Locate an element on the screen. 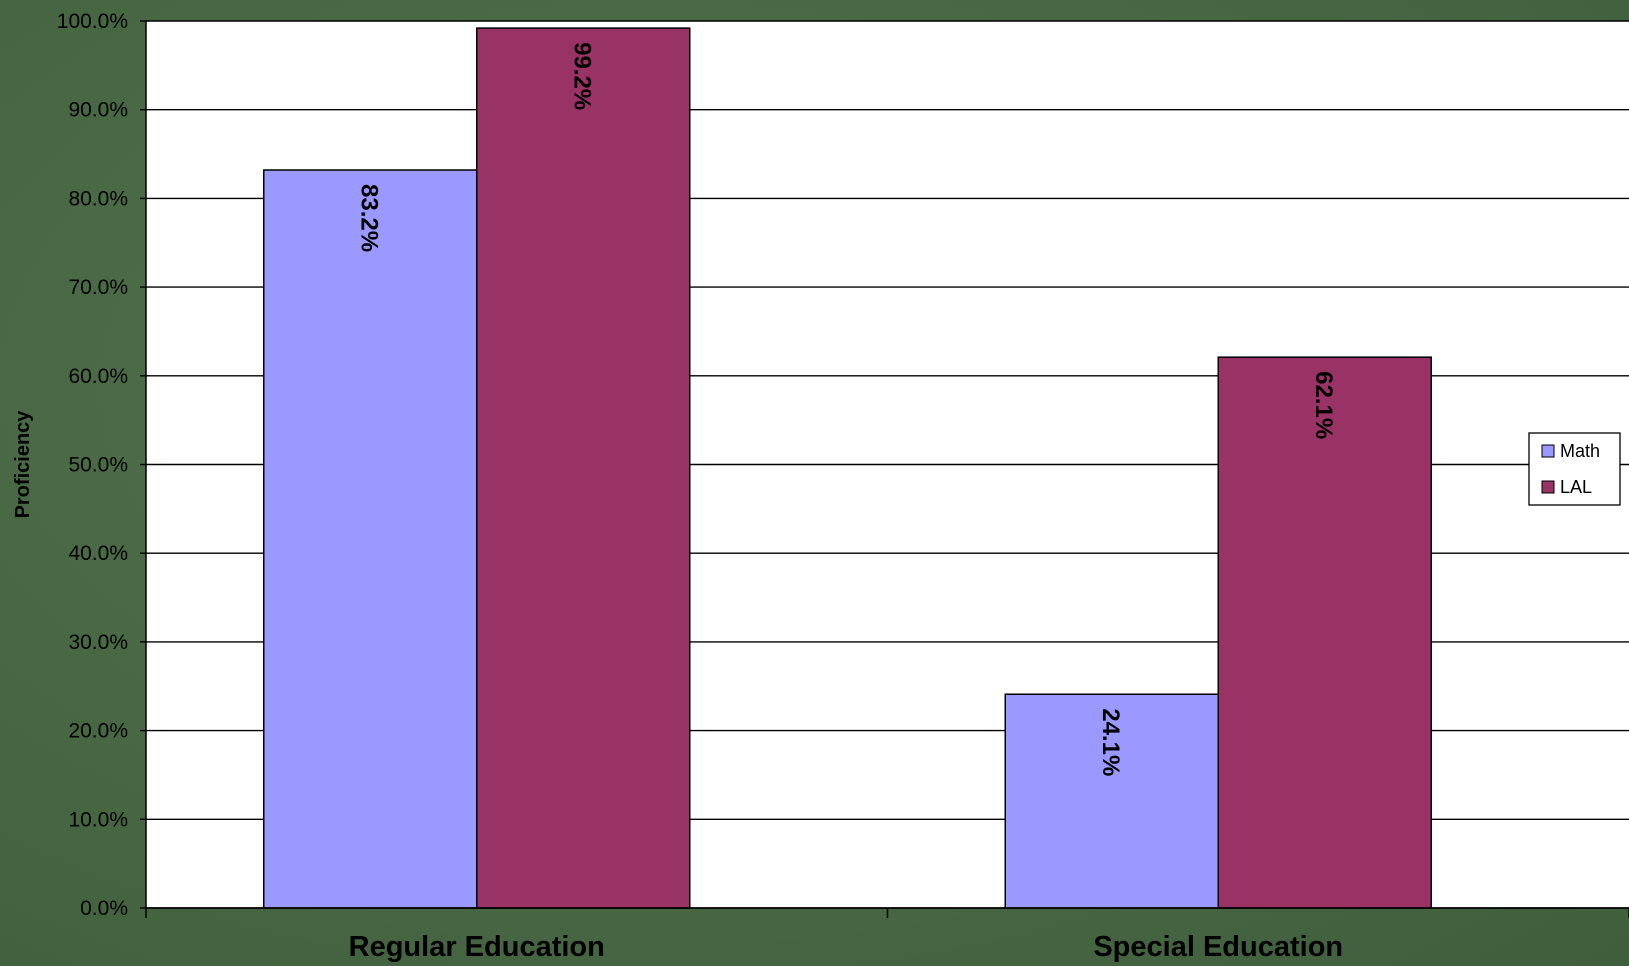 The image size is (1629, 966). y-tick-label: 60.0% is located at coordinates (98, 376).